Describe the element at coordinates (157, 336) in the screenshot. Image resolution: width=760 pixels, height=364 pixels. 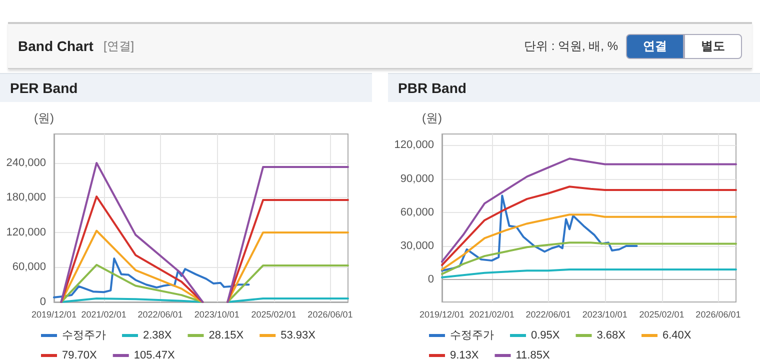
I see `legend-label: 2.38X` at that location.